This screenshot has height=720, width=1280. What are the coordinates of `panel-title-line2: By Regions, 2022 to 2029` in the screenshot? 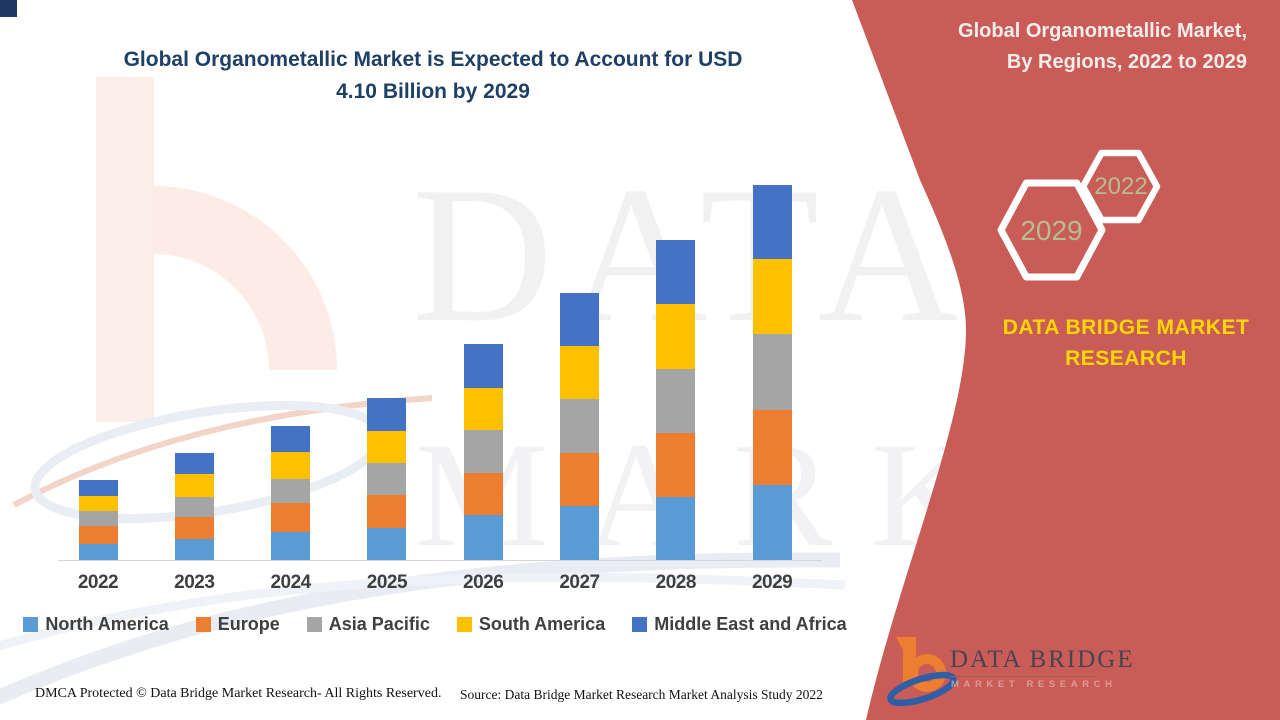 It's located at (1126, 62).